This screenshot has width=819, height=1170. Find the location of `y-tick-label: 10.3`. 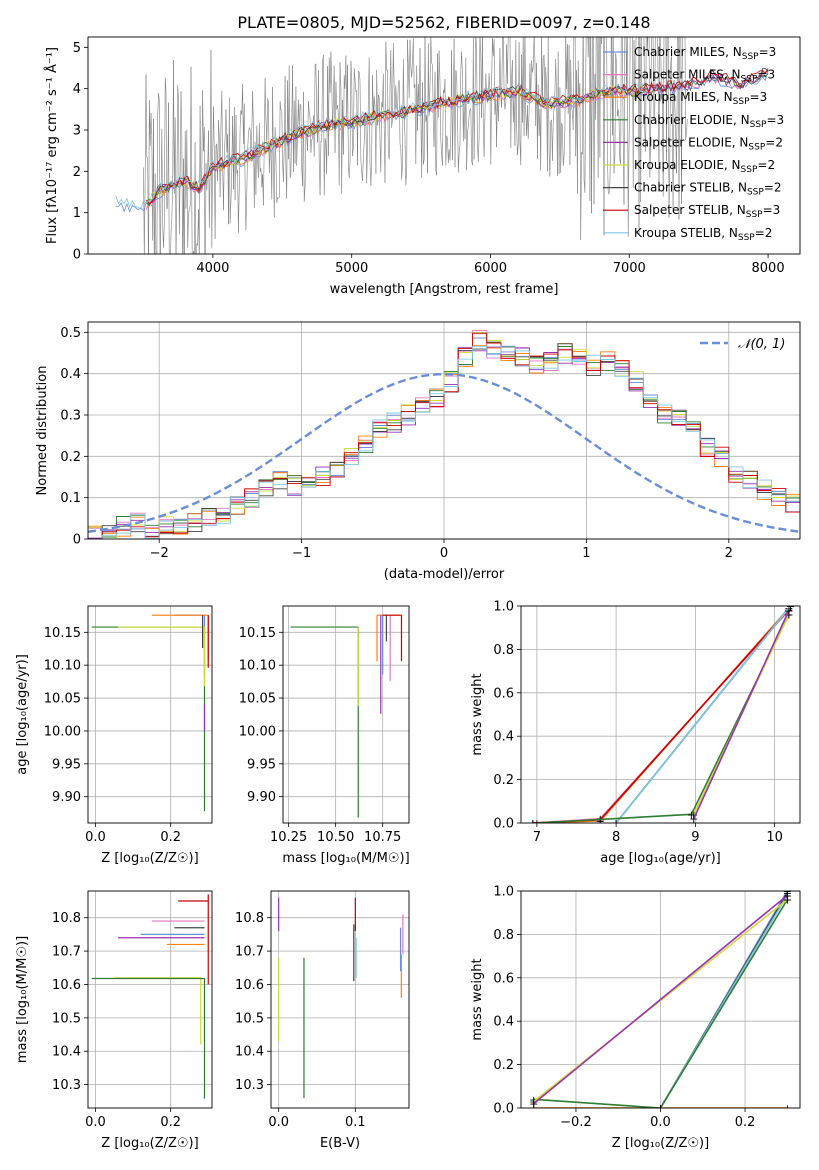

y-tick-label: 10.3 is located at coordinates (249, 1085).